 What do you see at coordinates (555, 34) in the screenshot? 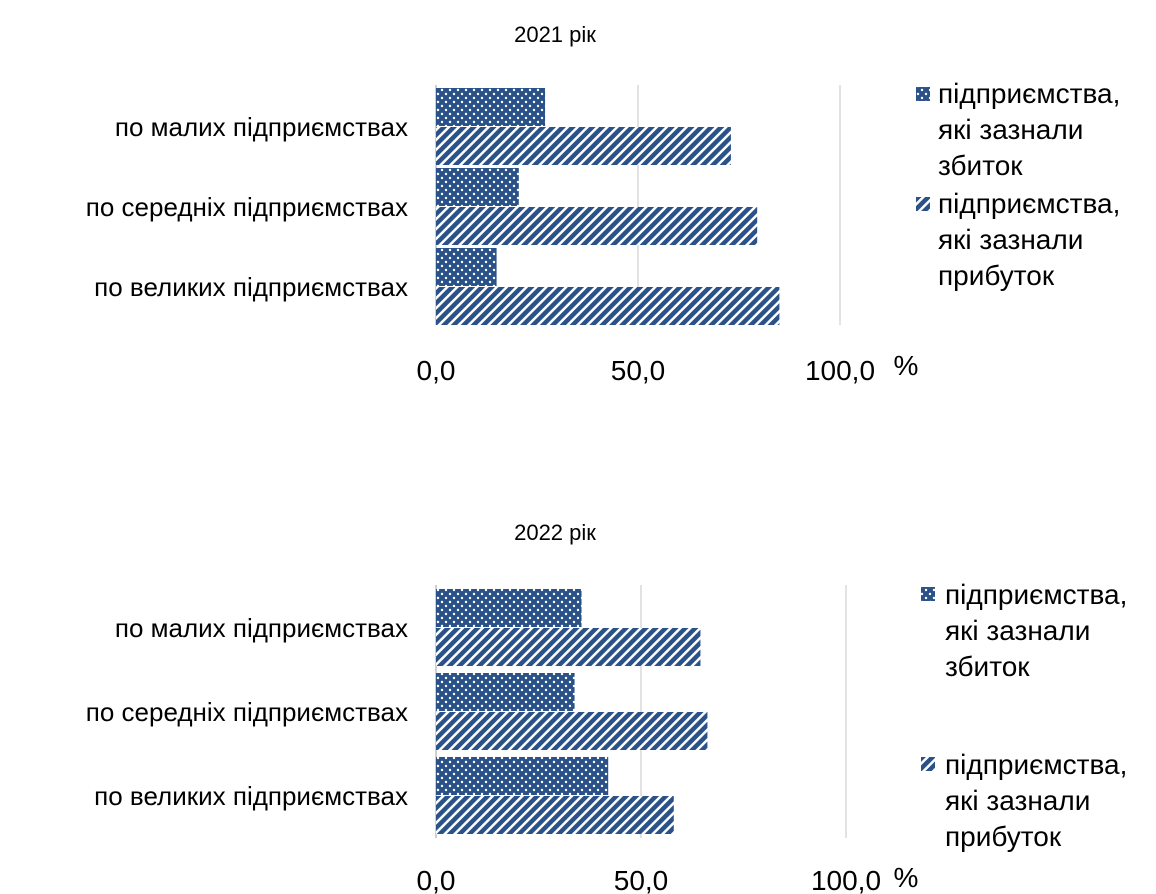
I see `chart-title: 2021 рік` at bounding box center [555, 34].